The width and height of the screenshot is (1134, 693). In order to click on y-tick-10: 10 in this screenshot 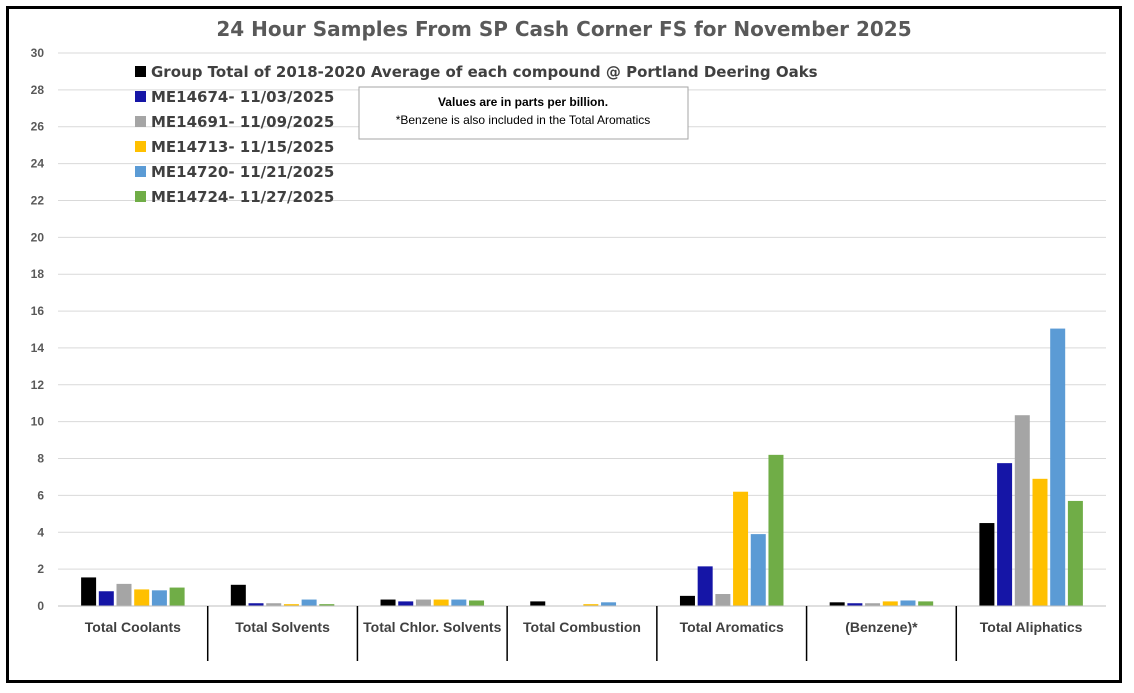, I will do `click(38, 422)`.